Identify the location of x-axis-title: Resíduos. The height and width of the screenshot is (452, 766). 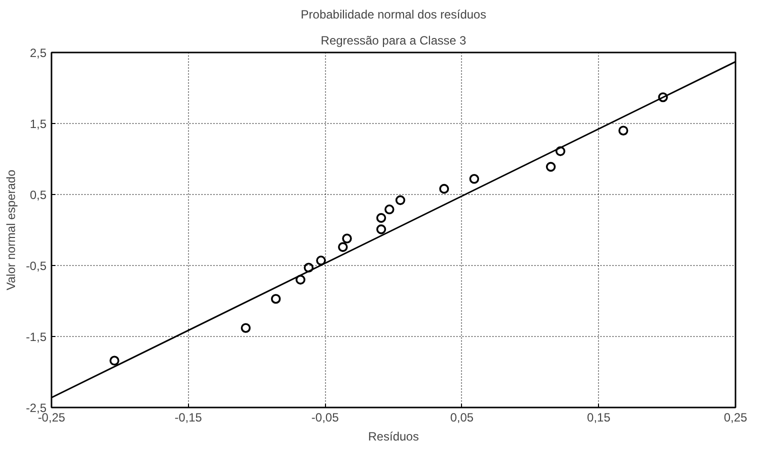
(393, 437).